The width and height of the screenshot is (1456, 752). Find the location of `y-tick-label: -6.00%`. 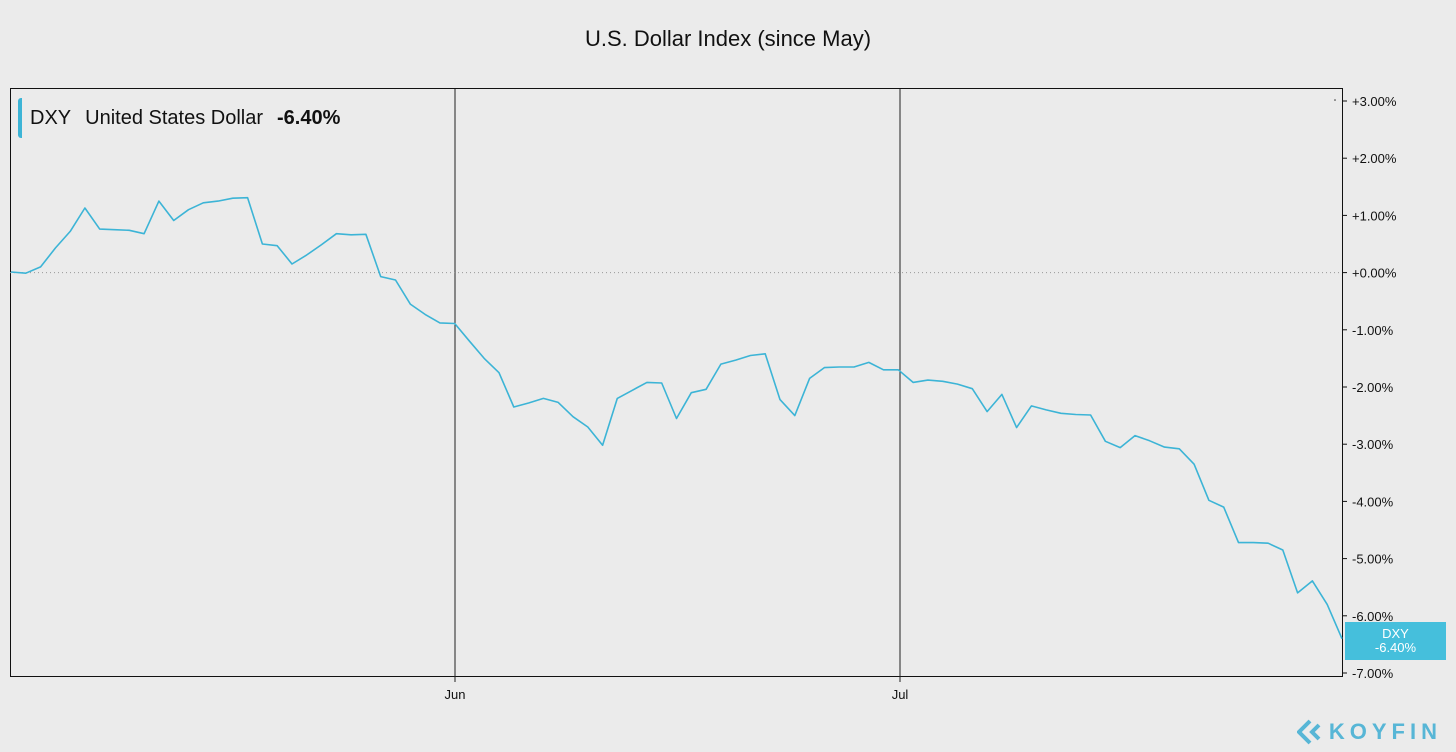

y-tick-label: -6.00% is located at coordinates (1373, 616).